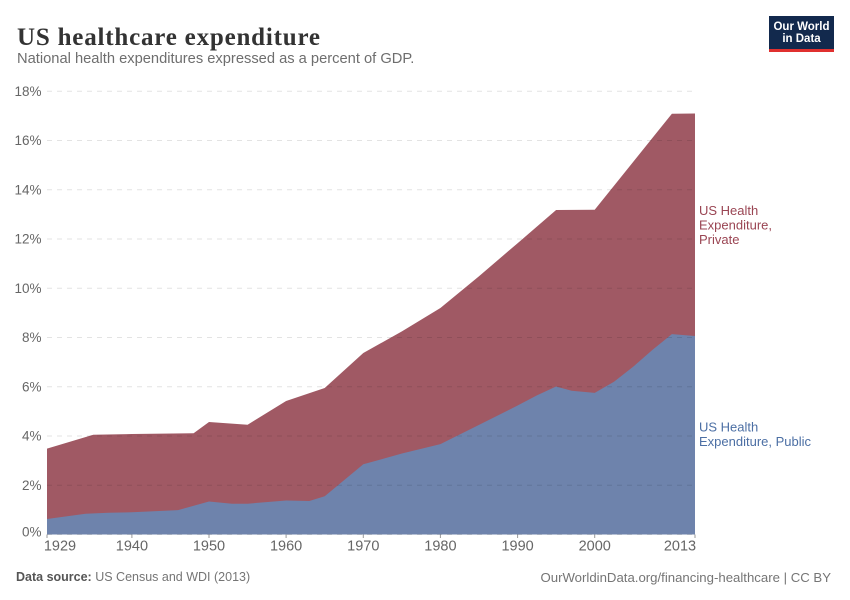 The image size is (850, 600). Describe the element at coordinates (27, 190) in the screenshot. I see `svg-text: 14%` at that location.